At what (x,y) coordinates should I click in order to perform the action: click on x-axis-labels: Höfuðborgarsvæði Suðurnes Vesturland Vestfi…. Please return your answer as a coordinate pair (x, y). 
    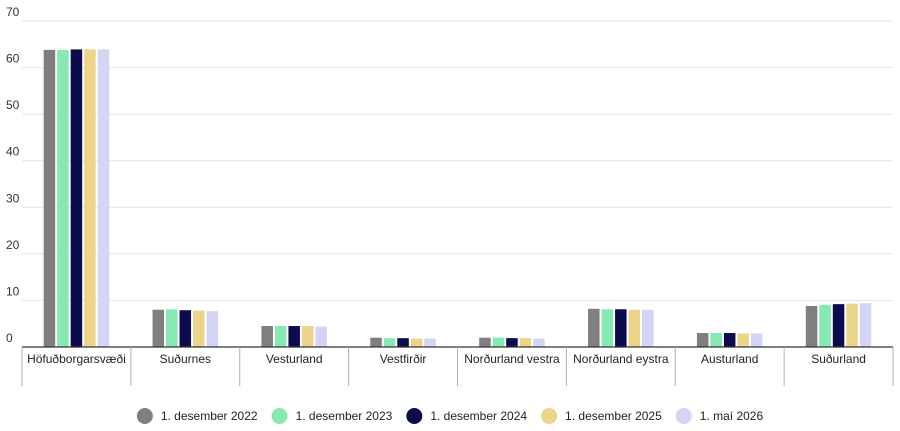
    Looking at the image, I should click on (446, 359).